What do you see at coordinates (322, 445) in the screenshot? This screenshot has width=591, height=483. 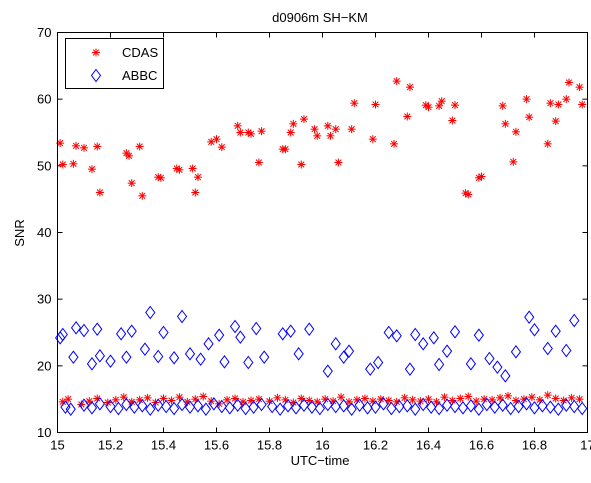 I see `x-tick-label: 16` at bounding box center [322, 445].